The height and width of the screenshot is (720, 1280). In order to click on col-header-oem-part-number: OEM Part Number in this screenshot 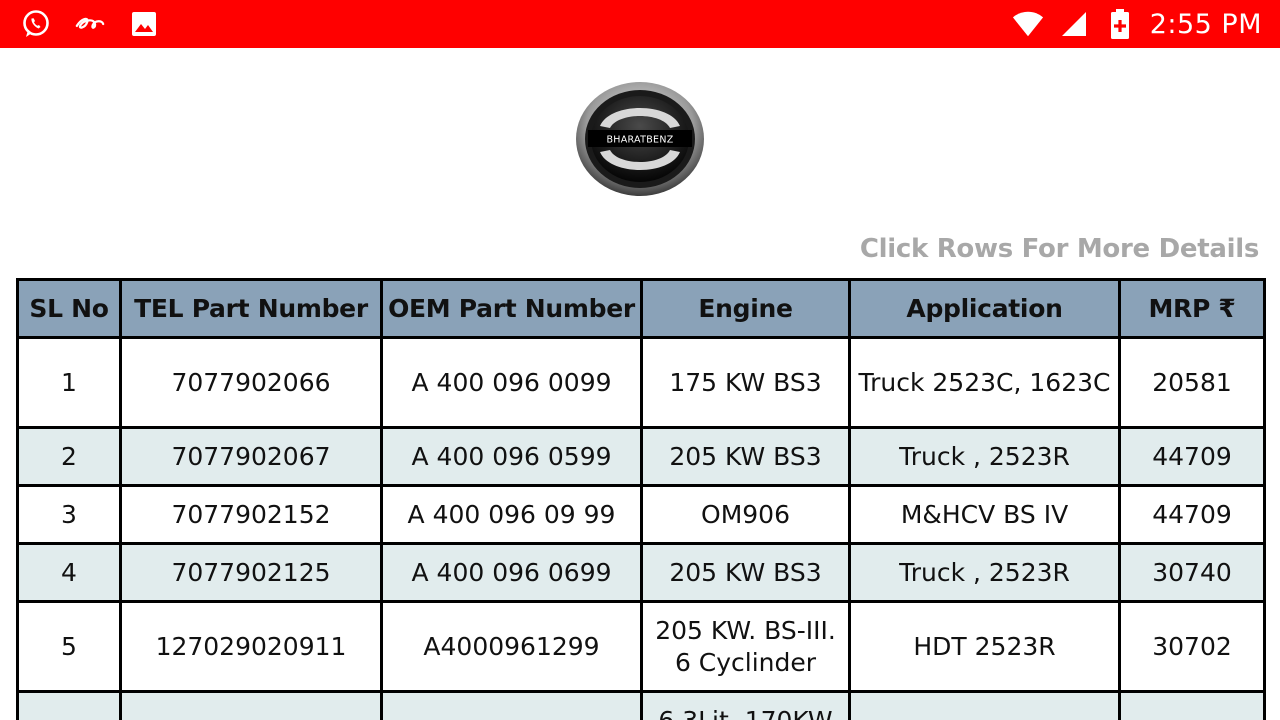, I will do `click(511, 308)`.